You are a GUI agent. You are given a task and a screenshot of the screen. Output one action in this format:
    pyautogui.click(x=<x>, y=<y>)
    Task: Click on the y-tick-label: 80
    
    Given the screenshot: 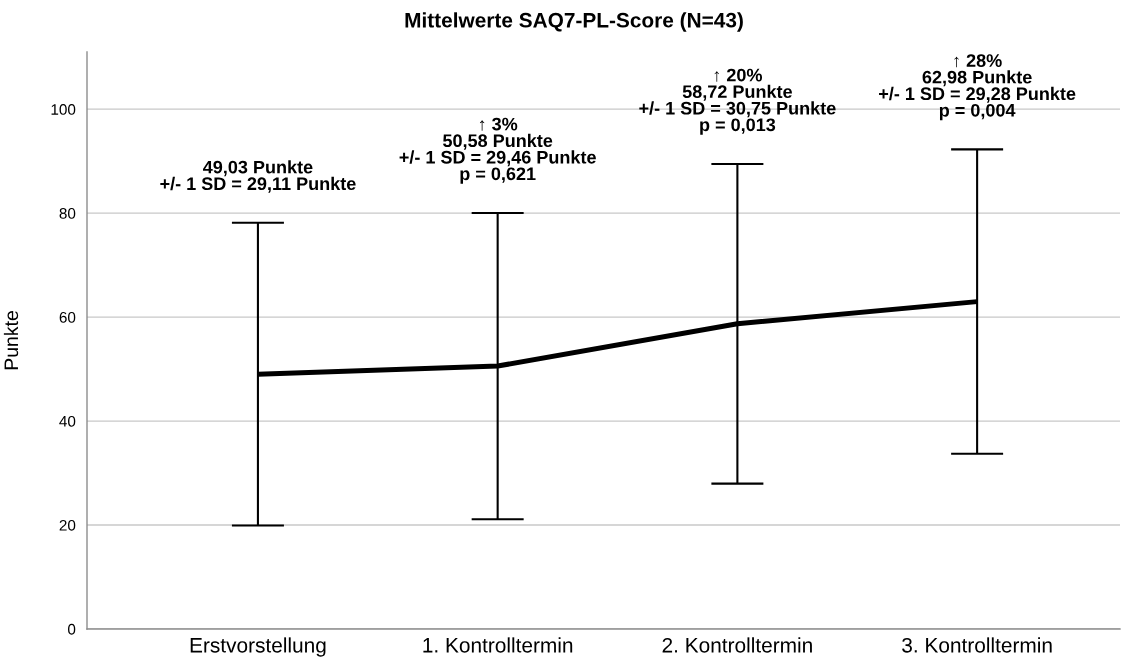 What is the action you would take?
    pyautogui.click(x=67, y=213)
    